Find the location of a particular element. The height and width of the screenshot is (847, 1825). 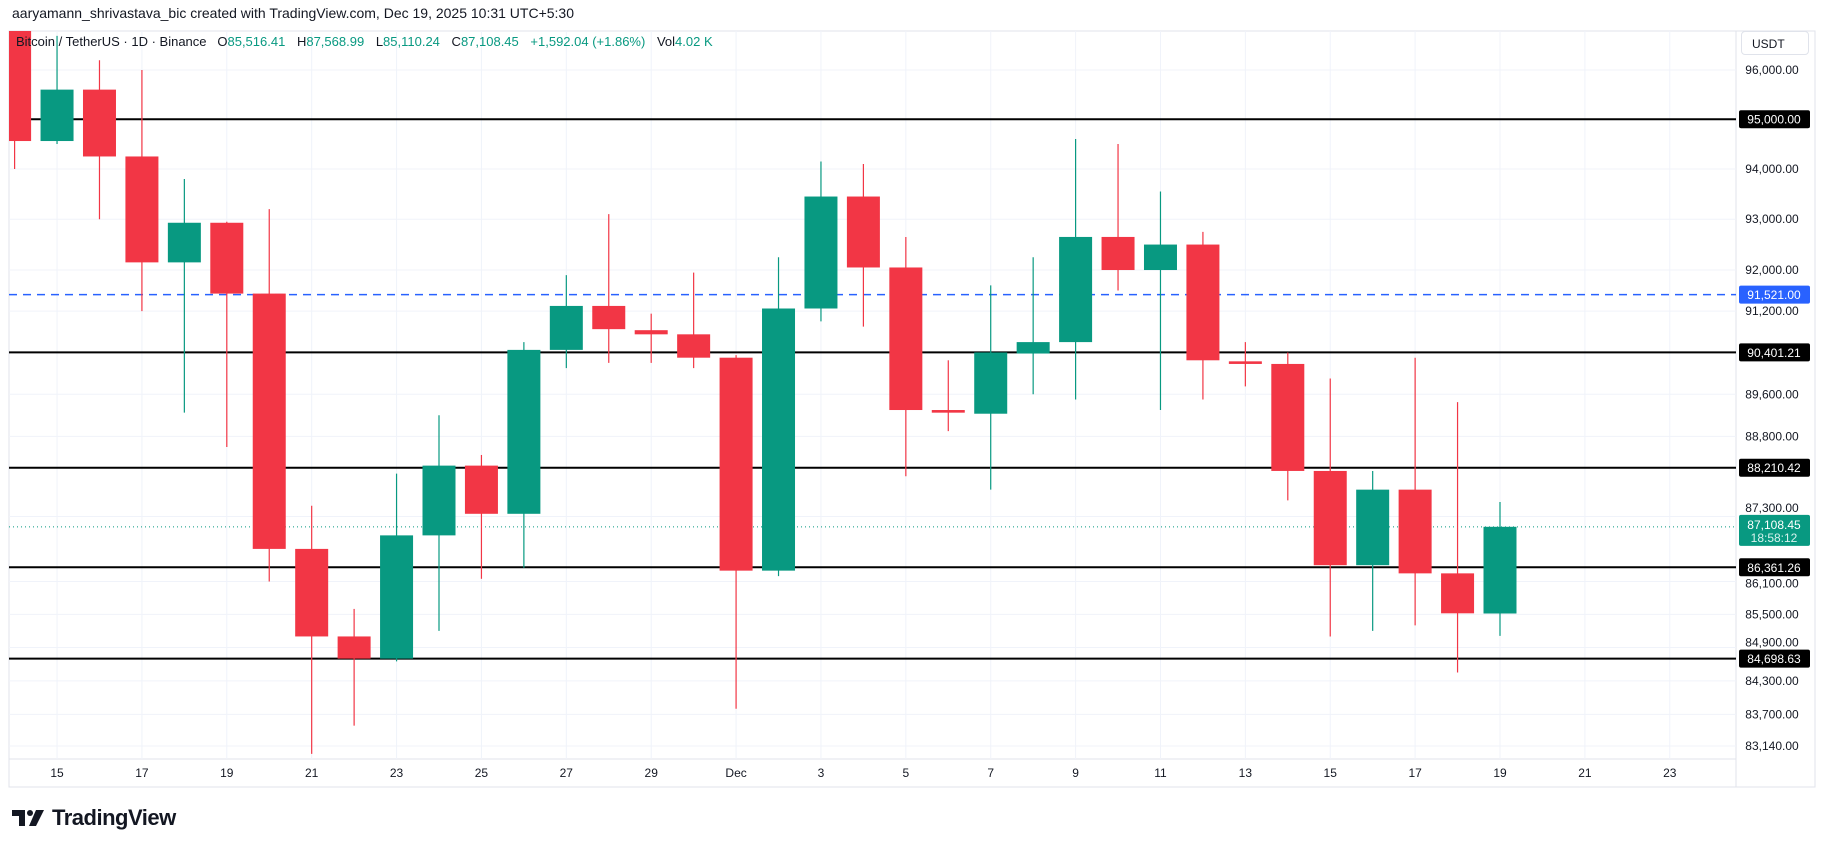

time-tick-label: 7 is located at coordinates (990, 773).